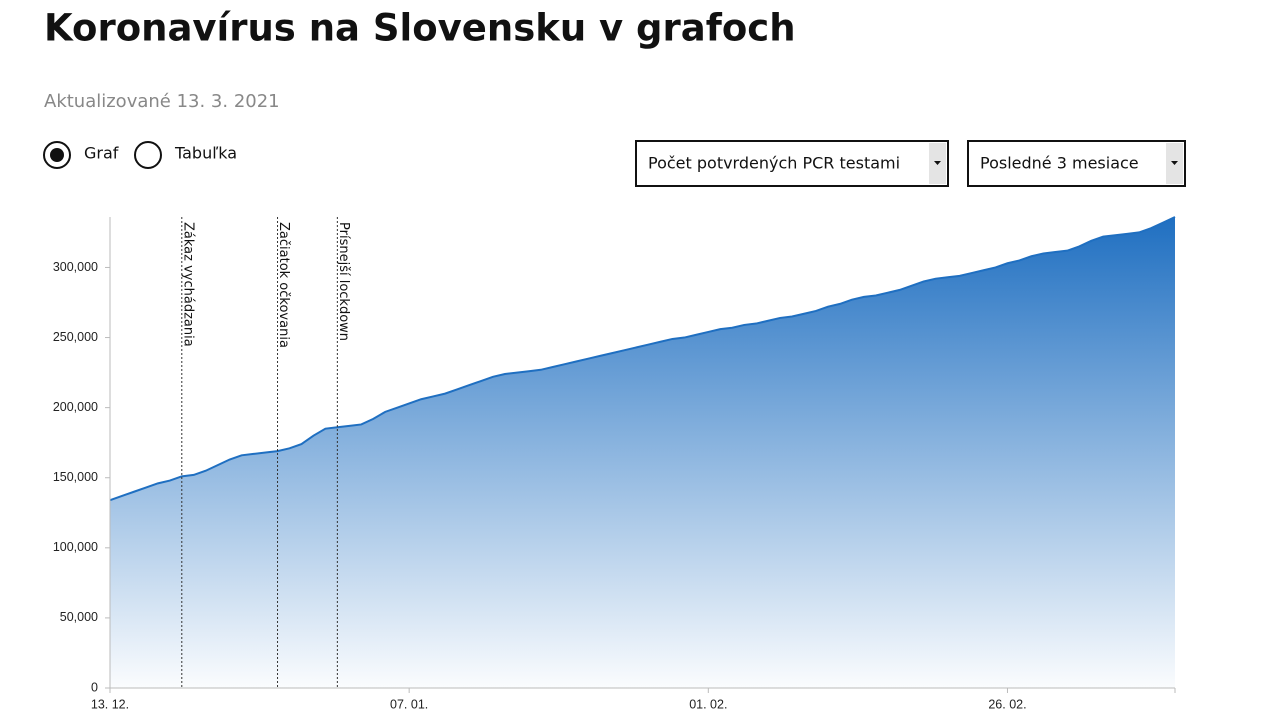 The image size is (1280, 724). I want to click on annotation-label: Prísnejší lockdown, so click(343, 281).